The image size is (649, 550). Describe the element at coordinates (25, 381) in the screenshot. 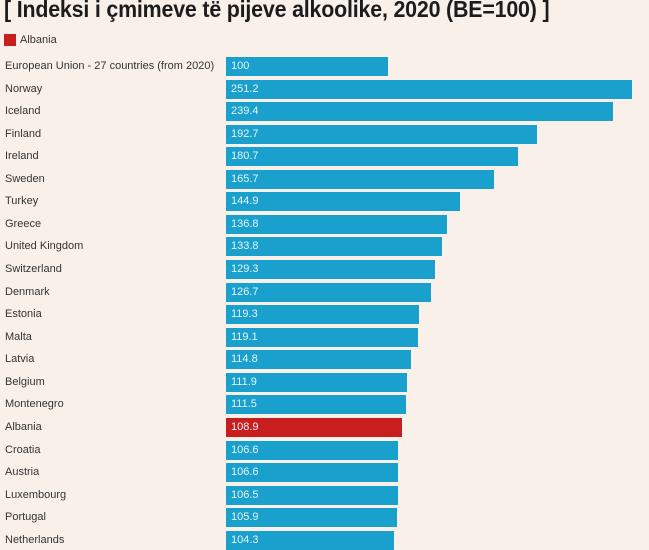

I see `category-label: Belgium` at that location.